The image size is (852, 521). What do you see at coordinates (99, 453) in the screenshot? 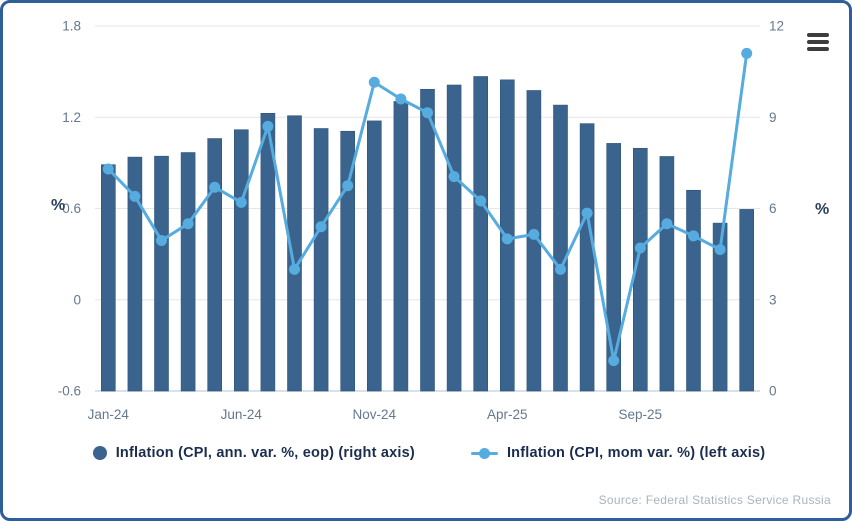
I see `circle-marker-icon` at bounding box center [99, 453].